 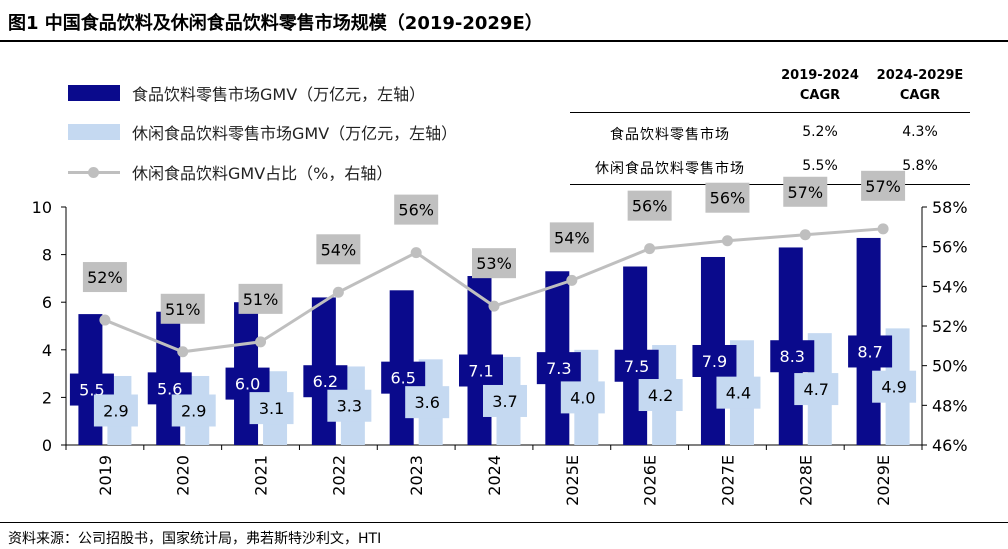 I want to click on share-label: 52%, so click(x=105, y=277).